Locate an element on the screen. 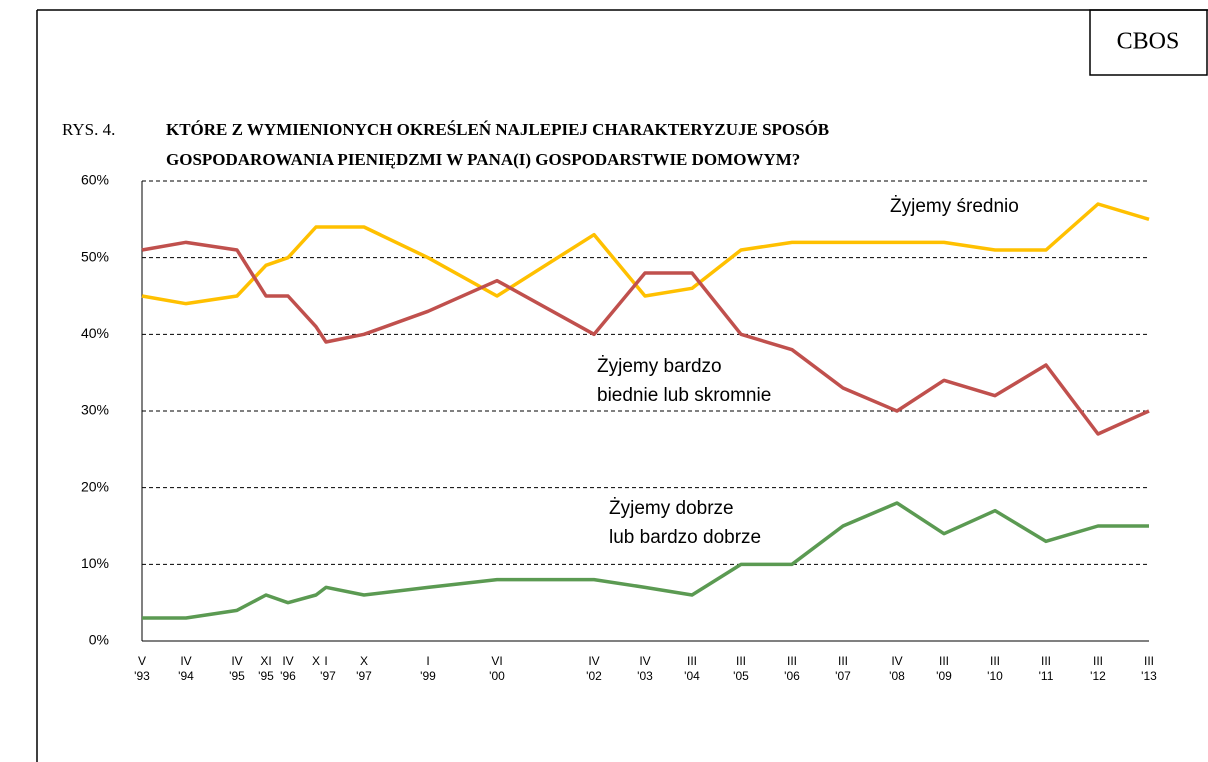 The height and width of the screenshot is (762, 1208). x-tick-year: '10 is located at coordinates (995, 676).